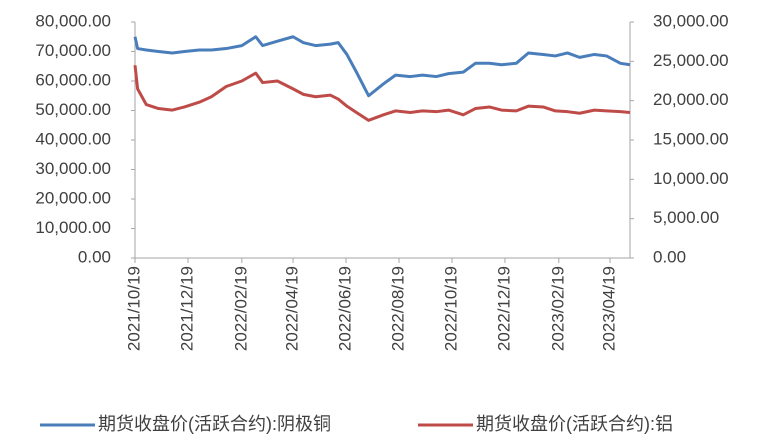 This screenshot has width=757, height=440. I want to click on x-tick-label: 2021/10/19, so click(133, 308).